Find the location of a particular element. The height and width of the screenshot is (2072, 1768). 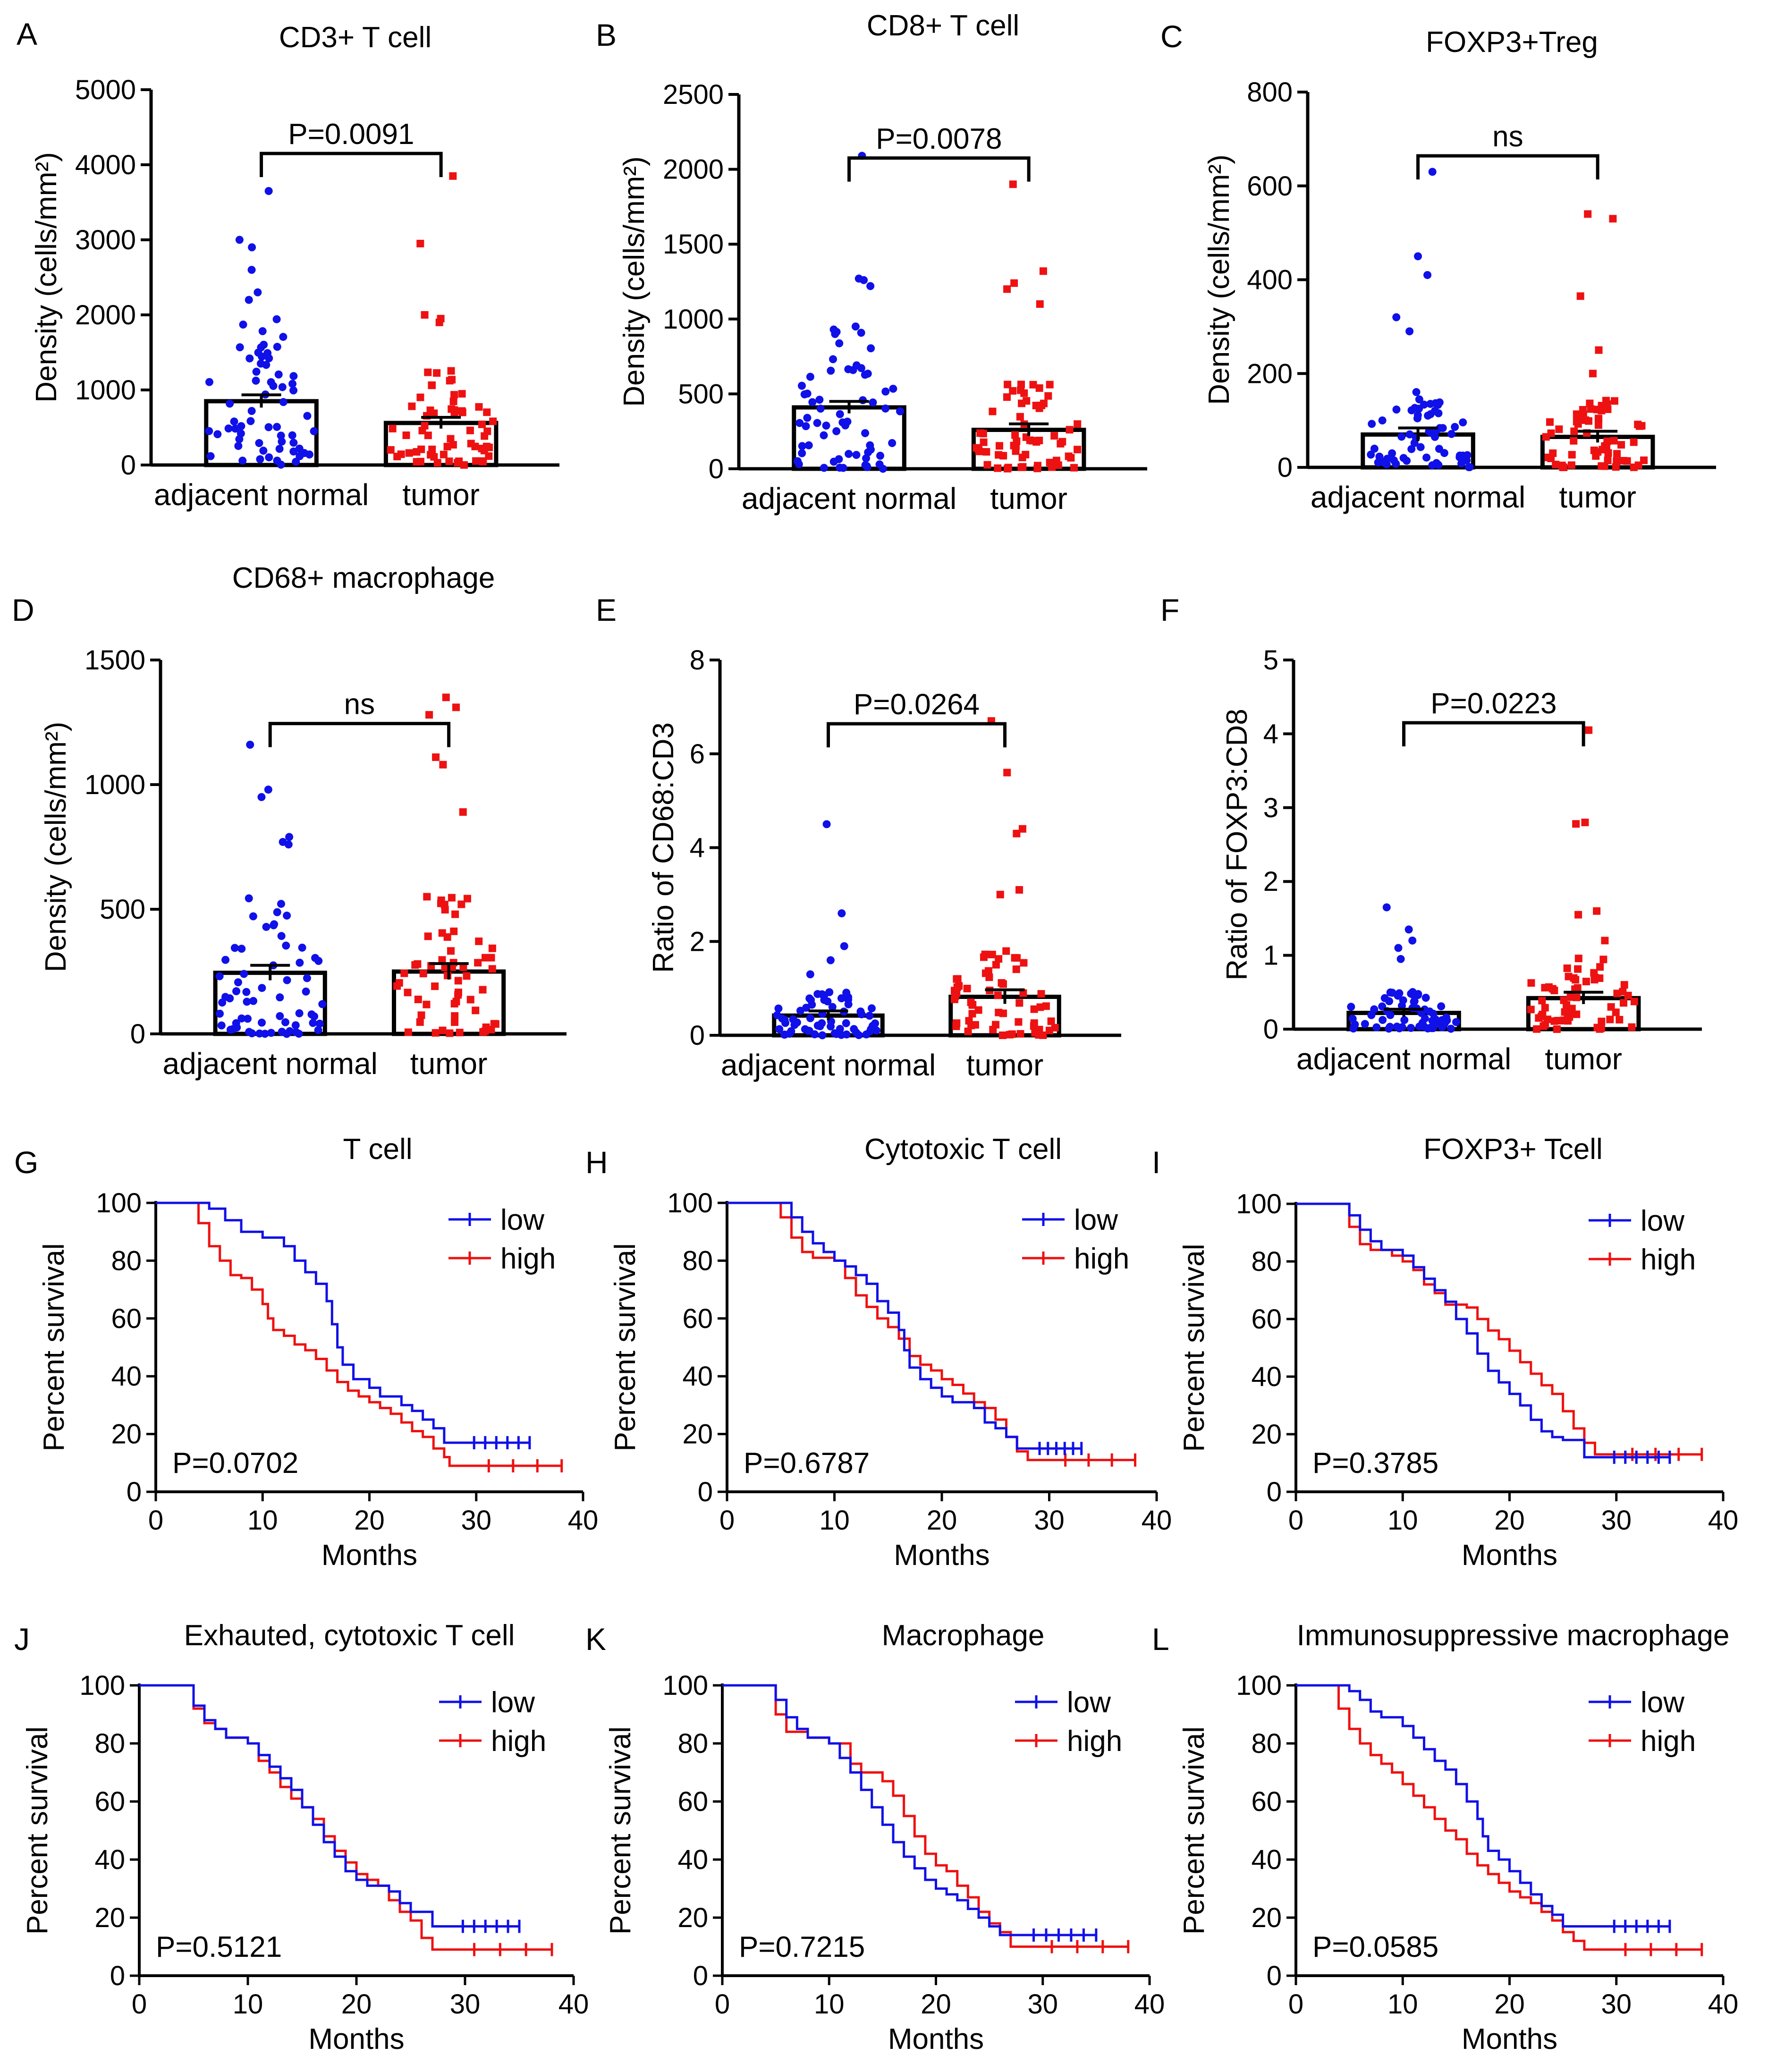

x-tick-label: 30 is located at coordinates (1616, 1520).